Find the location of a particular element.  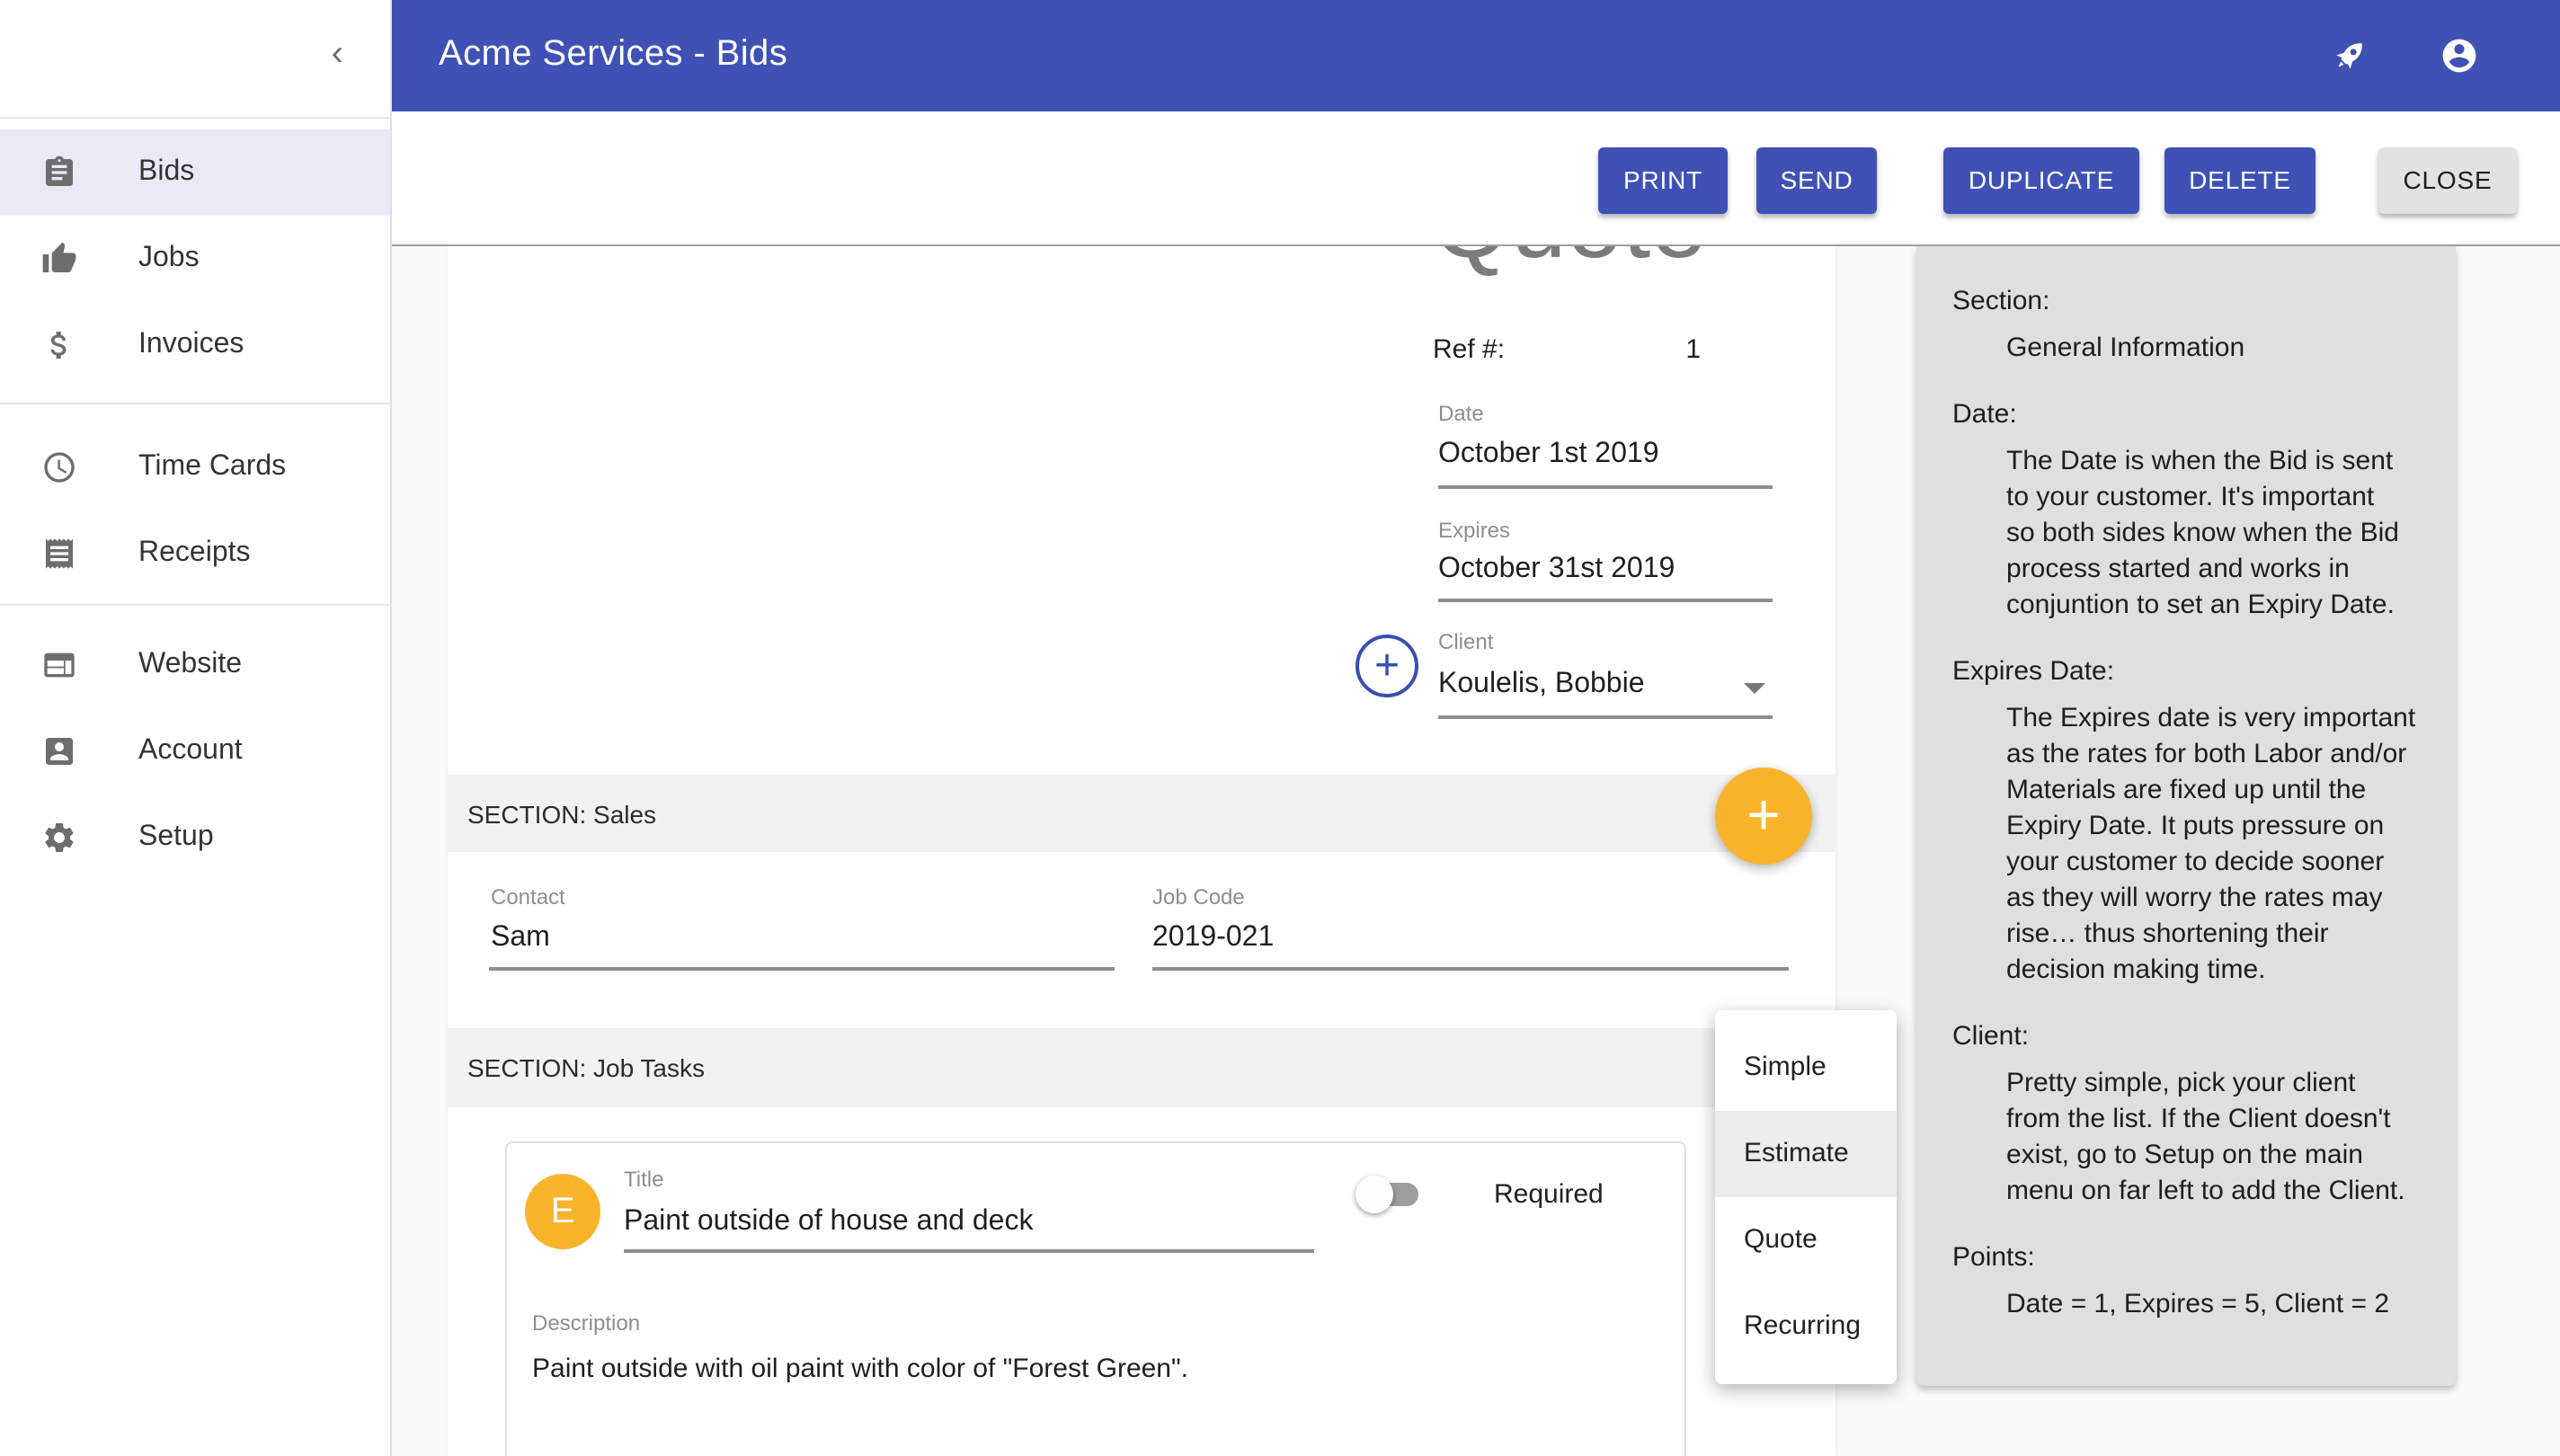

sidebar-item-time-cards: Time Cards is located at coordinates (195, 467).